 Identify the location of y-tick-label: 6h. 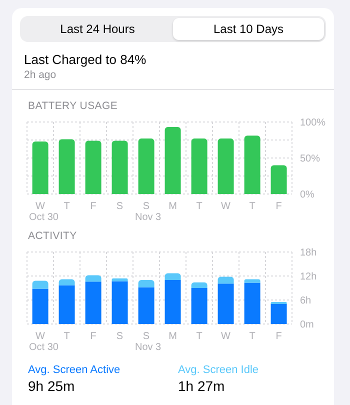
(306, 301).